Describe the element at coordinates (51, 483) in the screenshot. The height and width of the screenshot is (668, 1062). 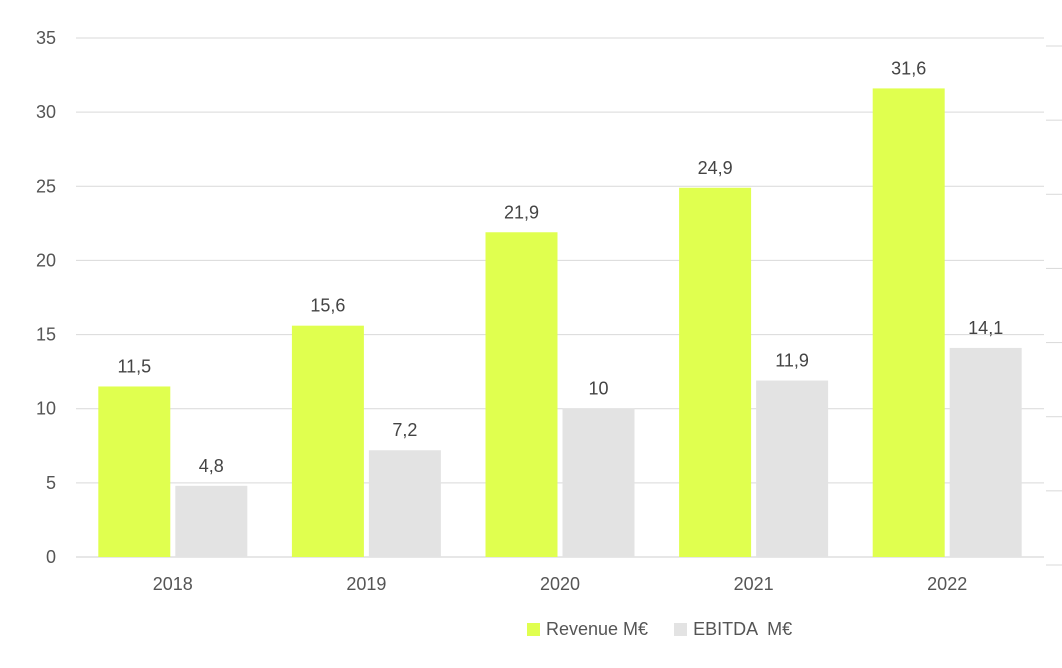
I see `y-tick-label: 5` at that location.